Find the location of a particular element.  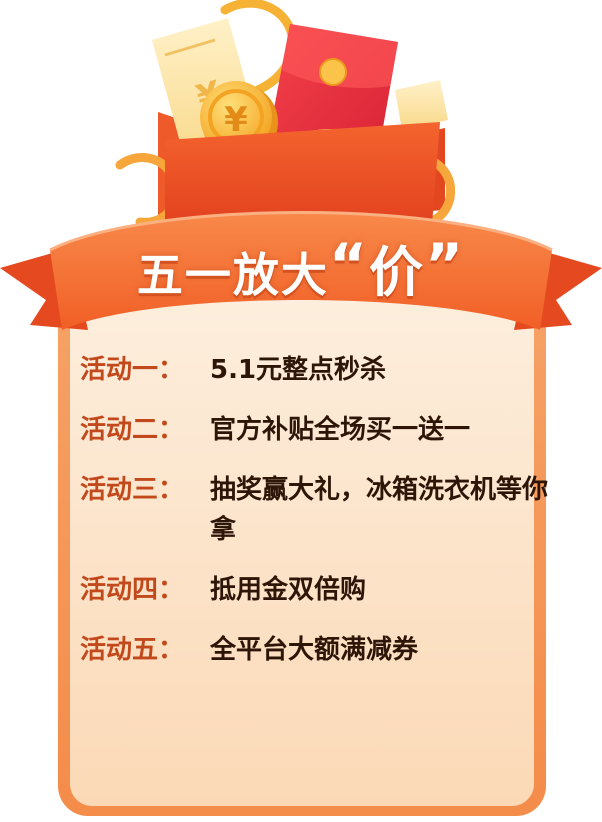

activity-label: 活动三： is located at coordinates (132, 490).